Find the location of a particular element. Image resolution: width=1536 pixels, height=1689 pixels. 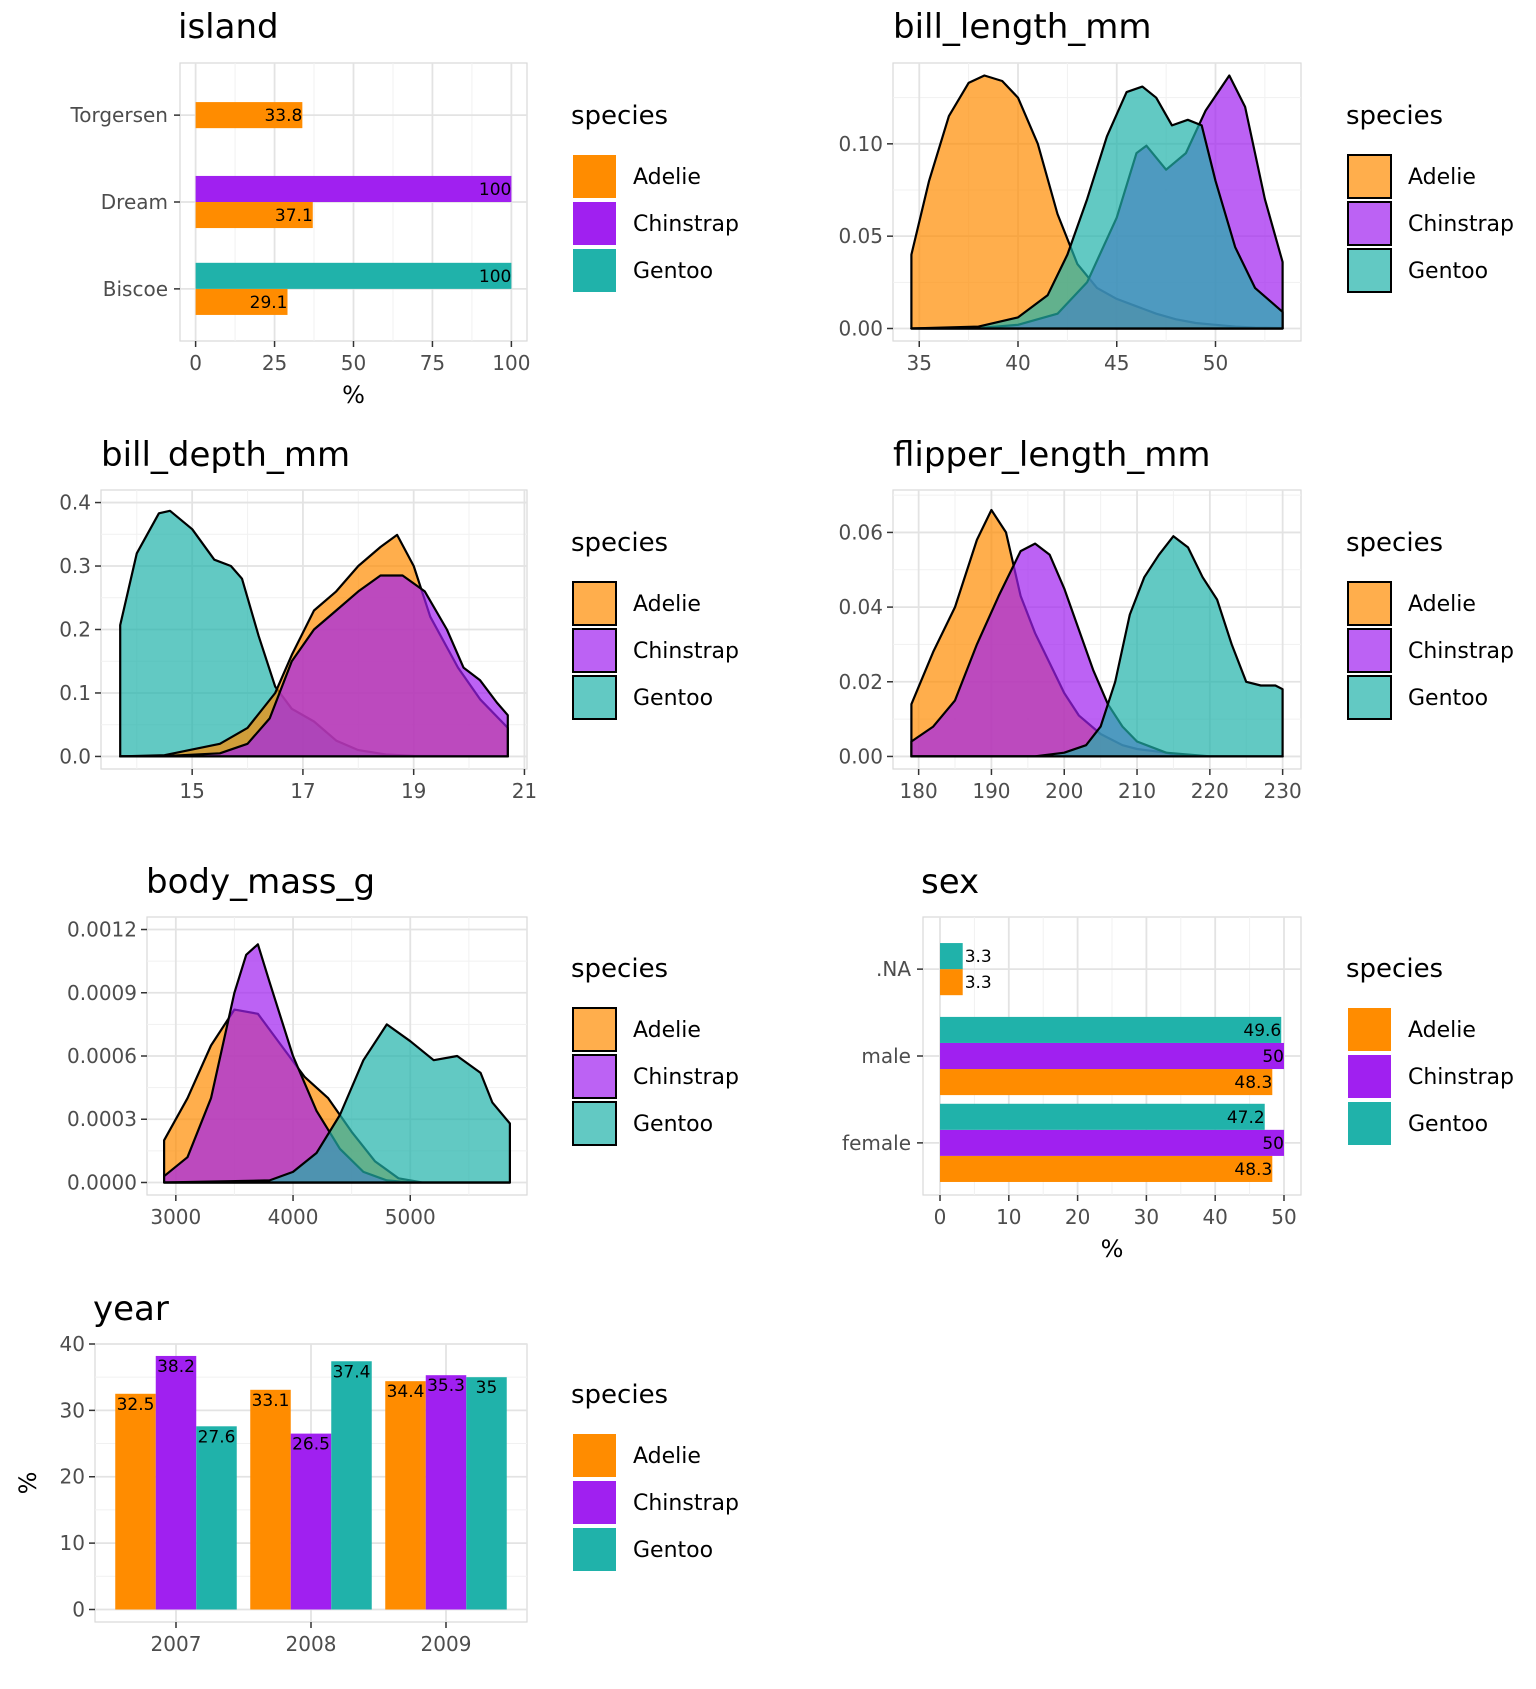

y-tick-label: 0.0012 is located at coordinates (102, 930).